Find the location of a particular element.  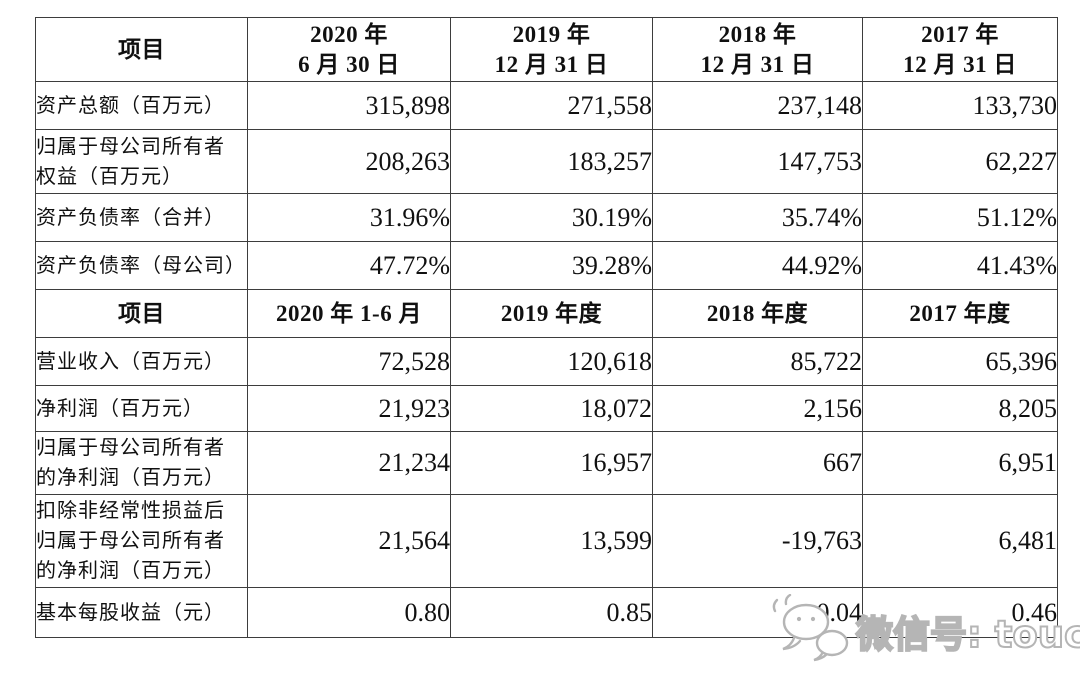

column-header-2020h1-date: 2020 年 6 月 30 日 is located at coordinates (349, 49).